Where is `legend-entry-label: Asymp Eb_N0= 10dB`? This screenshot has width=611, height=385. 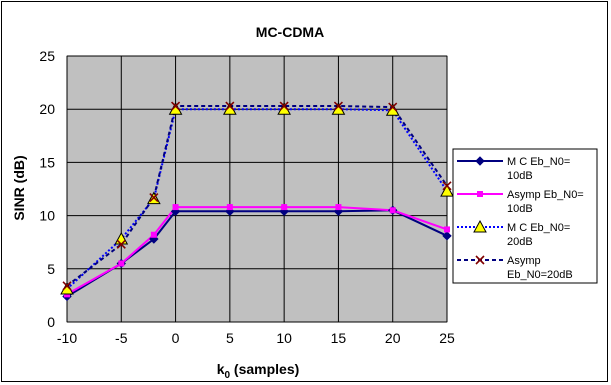
legend-entry-label: Asymp Eb_N0= 10dB is located at coordinates (545, 202).